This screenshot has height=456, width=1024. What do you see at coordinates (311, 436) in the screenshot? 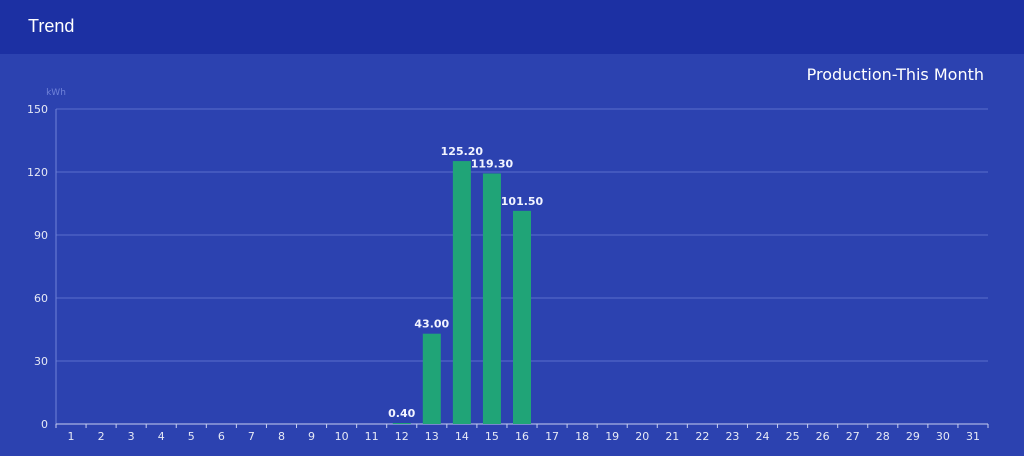
I see `x-tick-label: 9` at bounding box center [311, 436].